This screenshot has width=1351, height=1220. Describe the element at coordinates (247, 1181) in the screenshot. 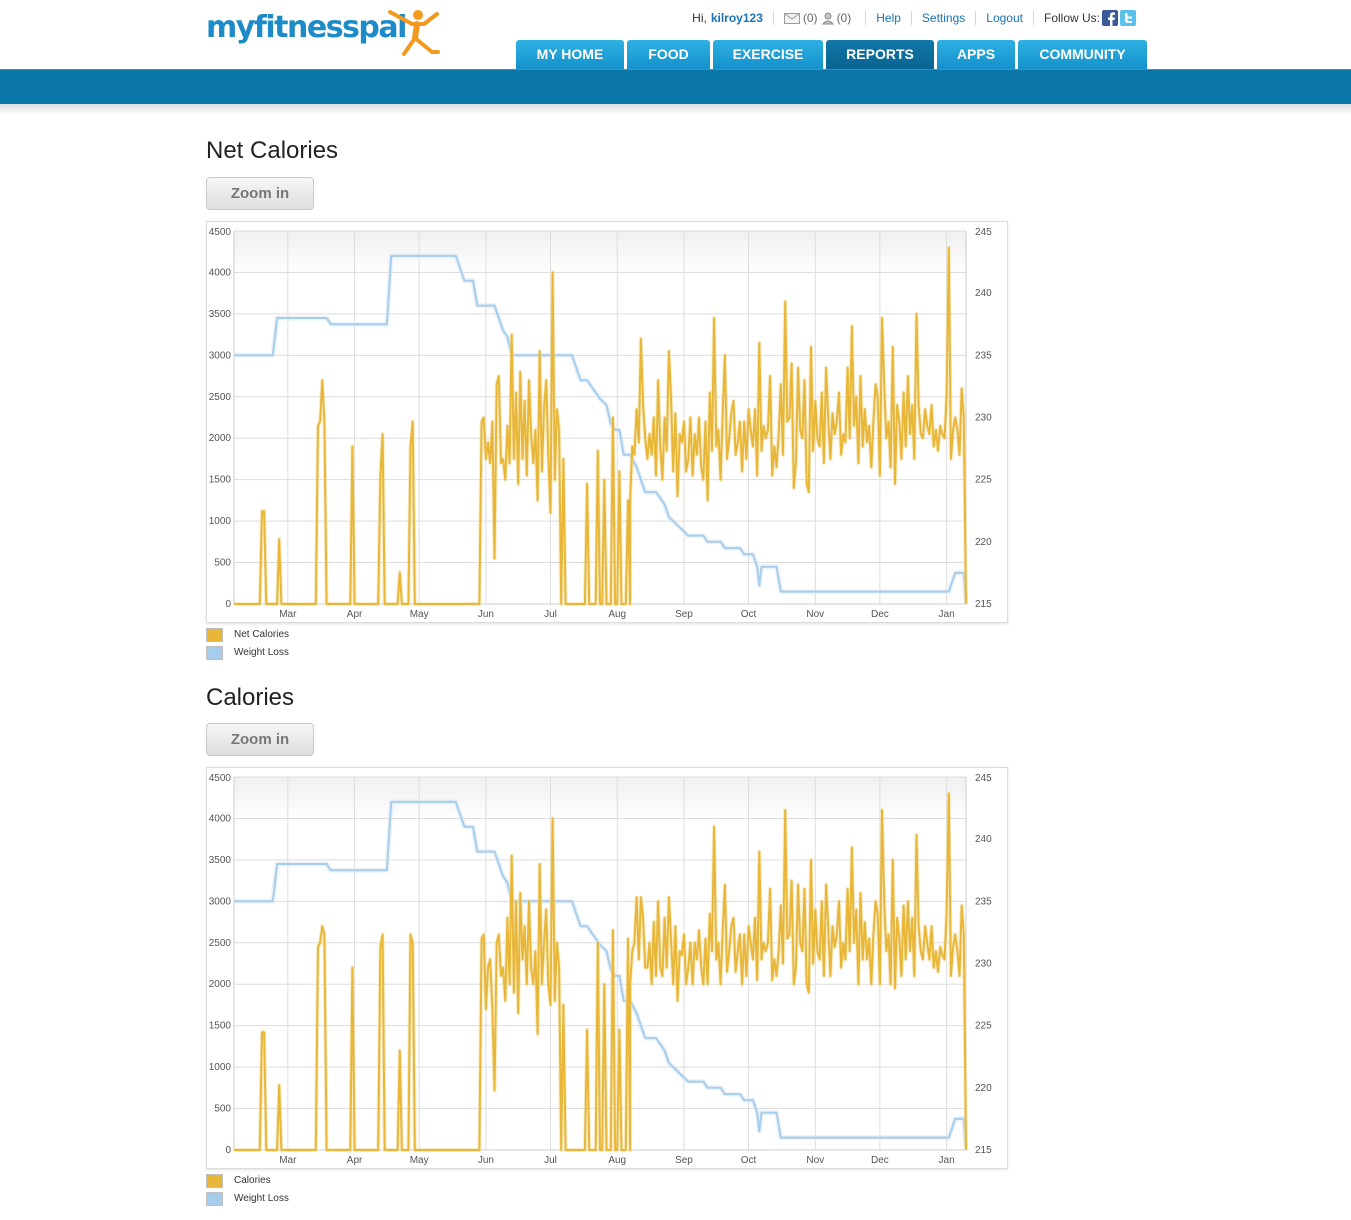

I see `legend-item-calories: Calories` at that location.